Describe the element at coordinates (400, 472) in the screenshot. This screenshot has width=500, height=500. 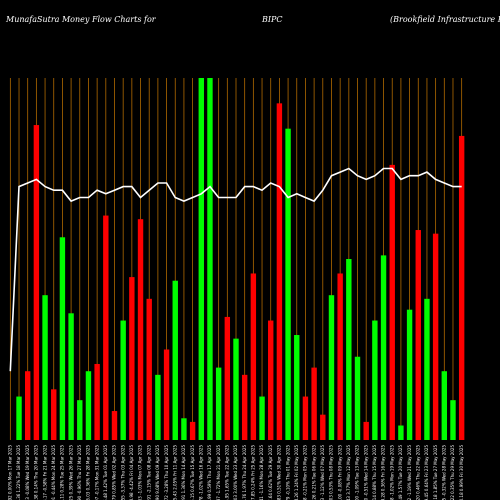
I see `x-tick-label: 39.49 1.57% Tue 20 May 2025` at that location.